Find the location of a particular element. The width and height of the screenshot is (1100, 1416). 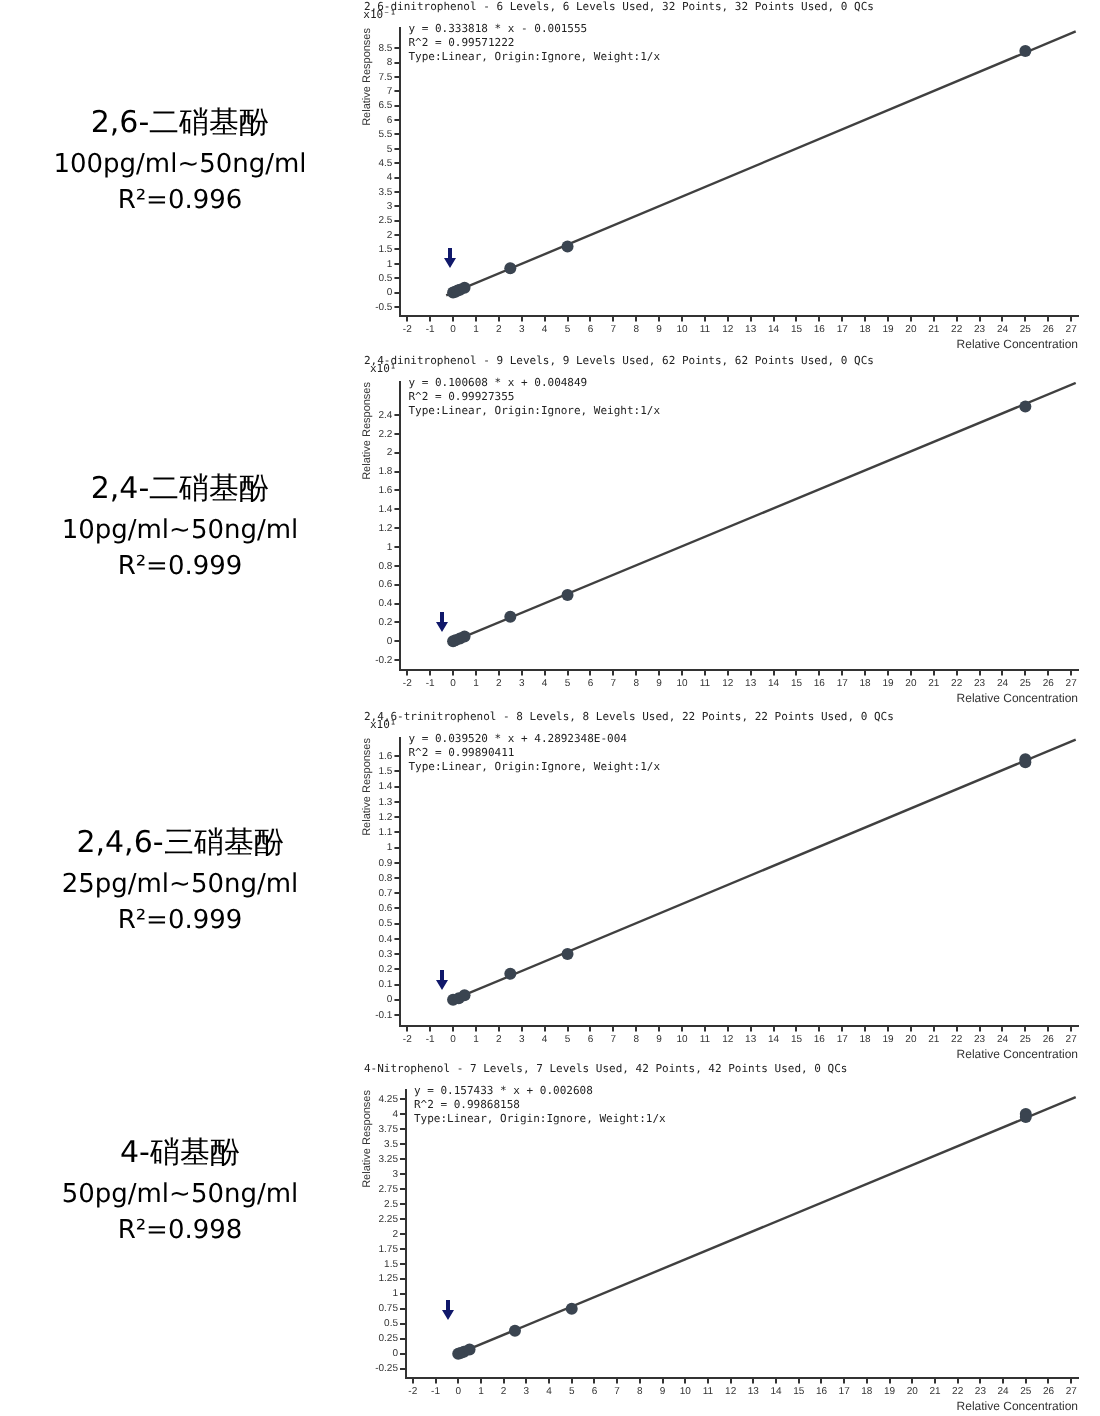

text: 2,4,6-三硝基酚 is located at coordinates (180, 843).